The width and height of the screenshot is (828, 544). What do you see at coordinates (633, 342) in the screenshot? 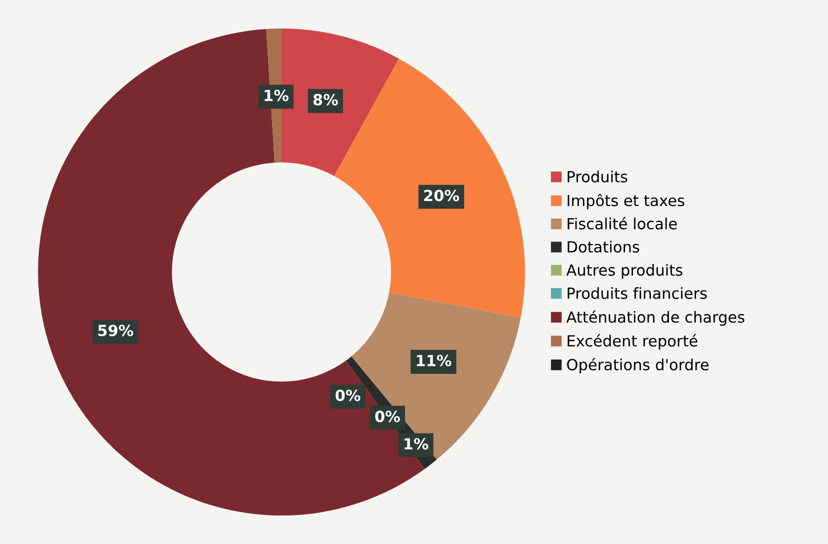
I see `legend-label: Excédent reporté` at bounding box center [633, 342].